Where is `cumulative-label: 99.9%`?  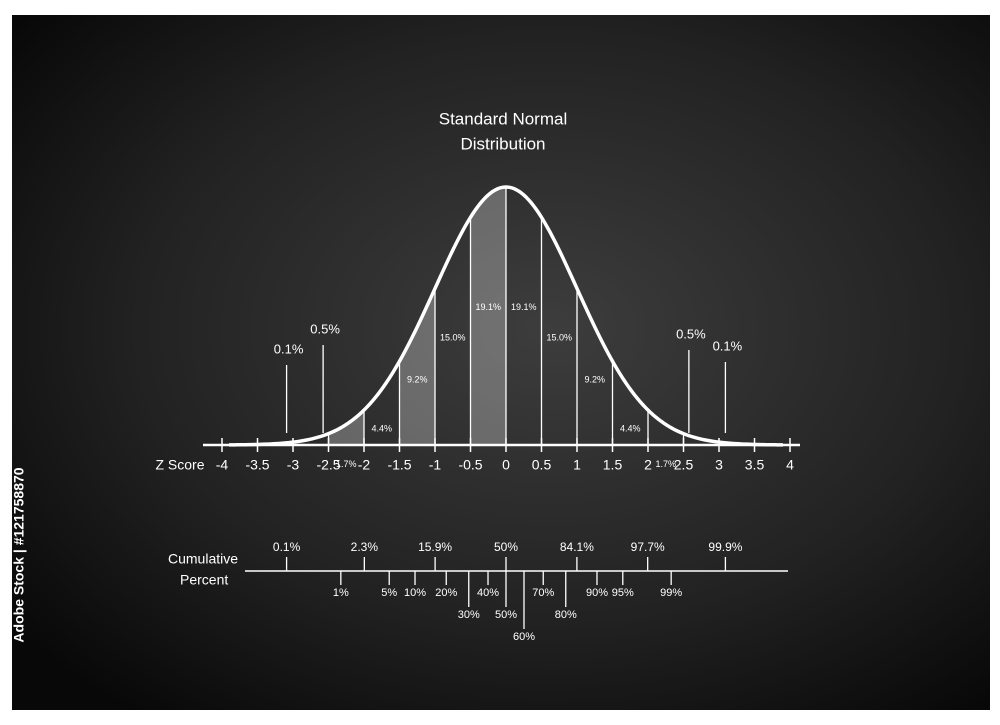 cumulative-label: 99.9% is located at coordinates (725, 547).